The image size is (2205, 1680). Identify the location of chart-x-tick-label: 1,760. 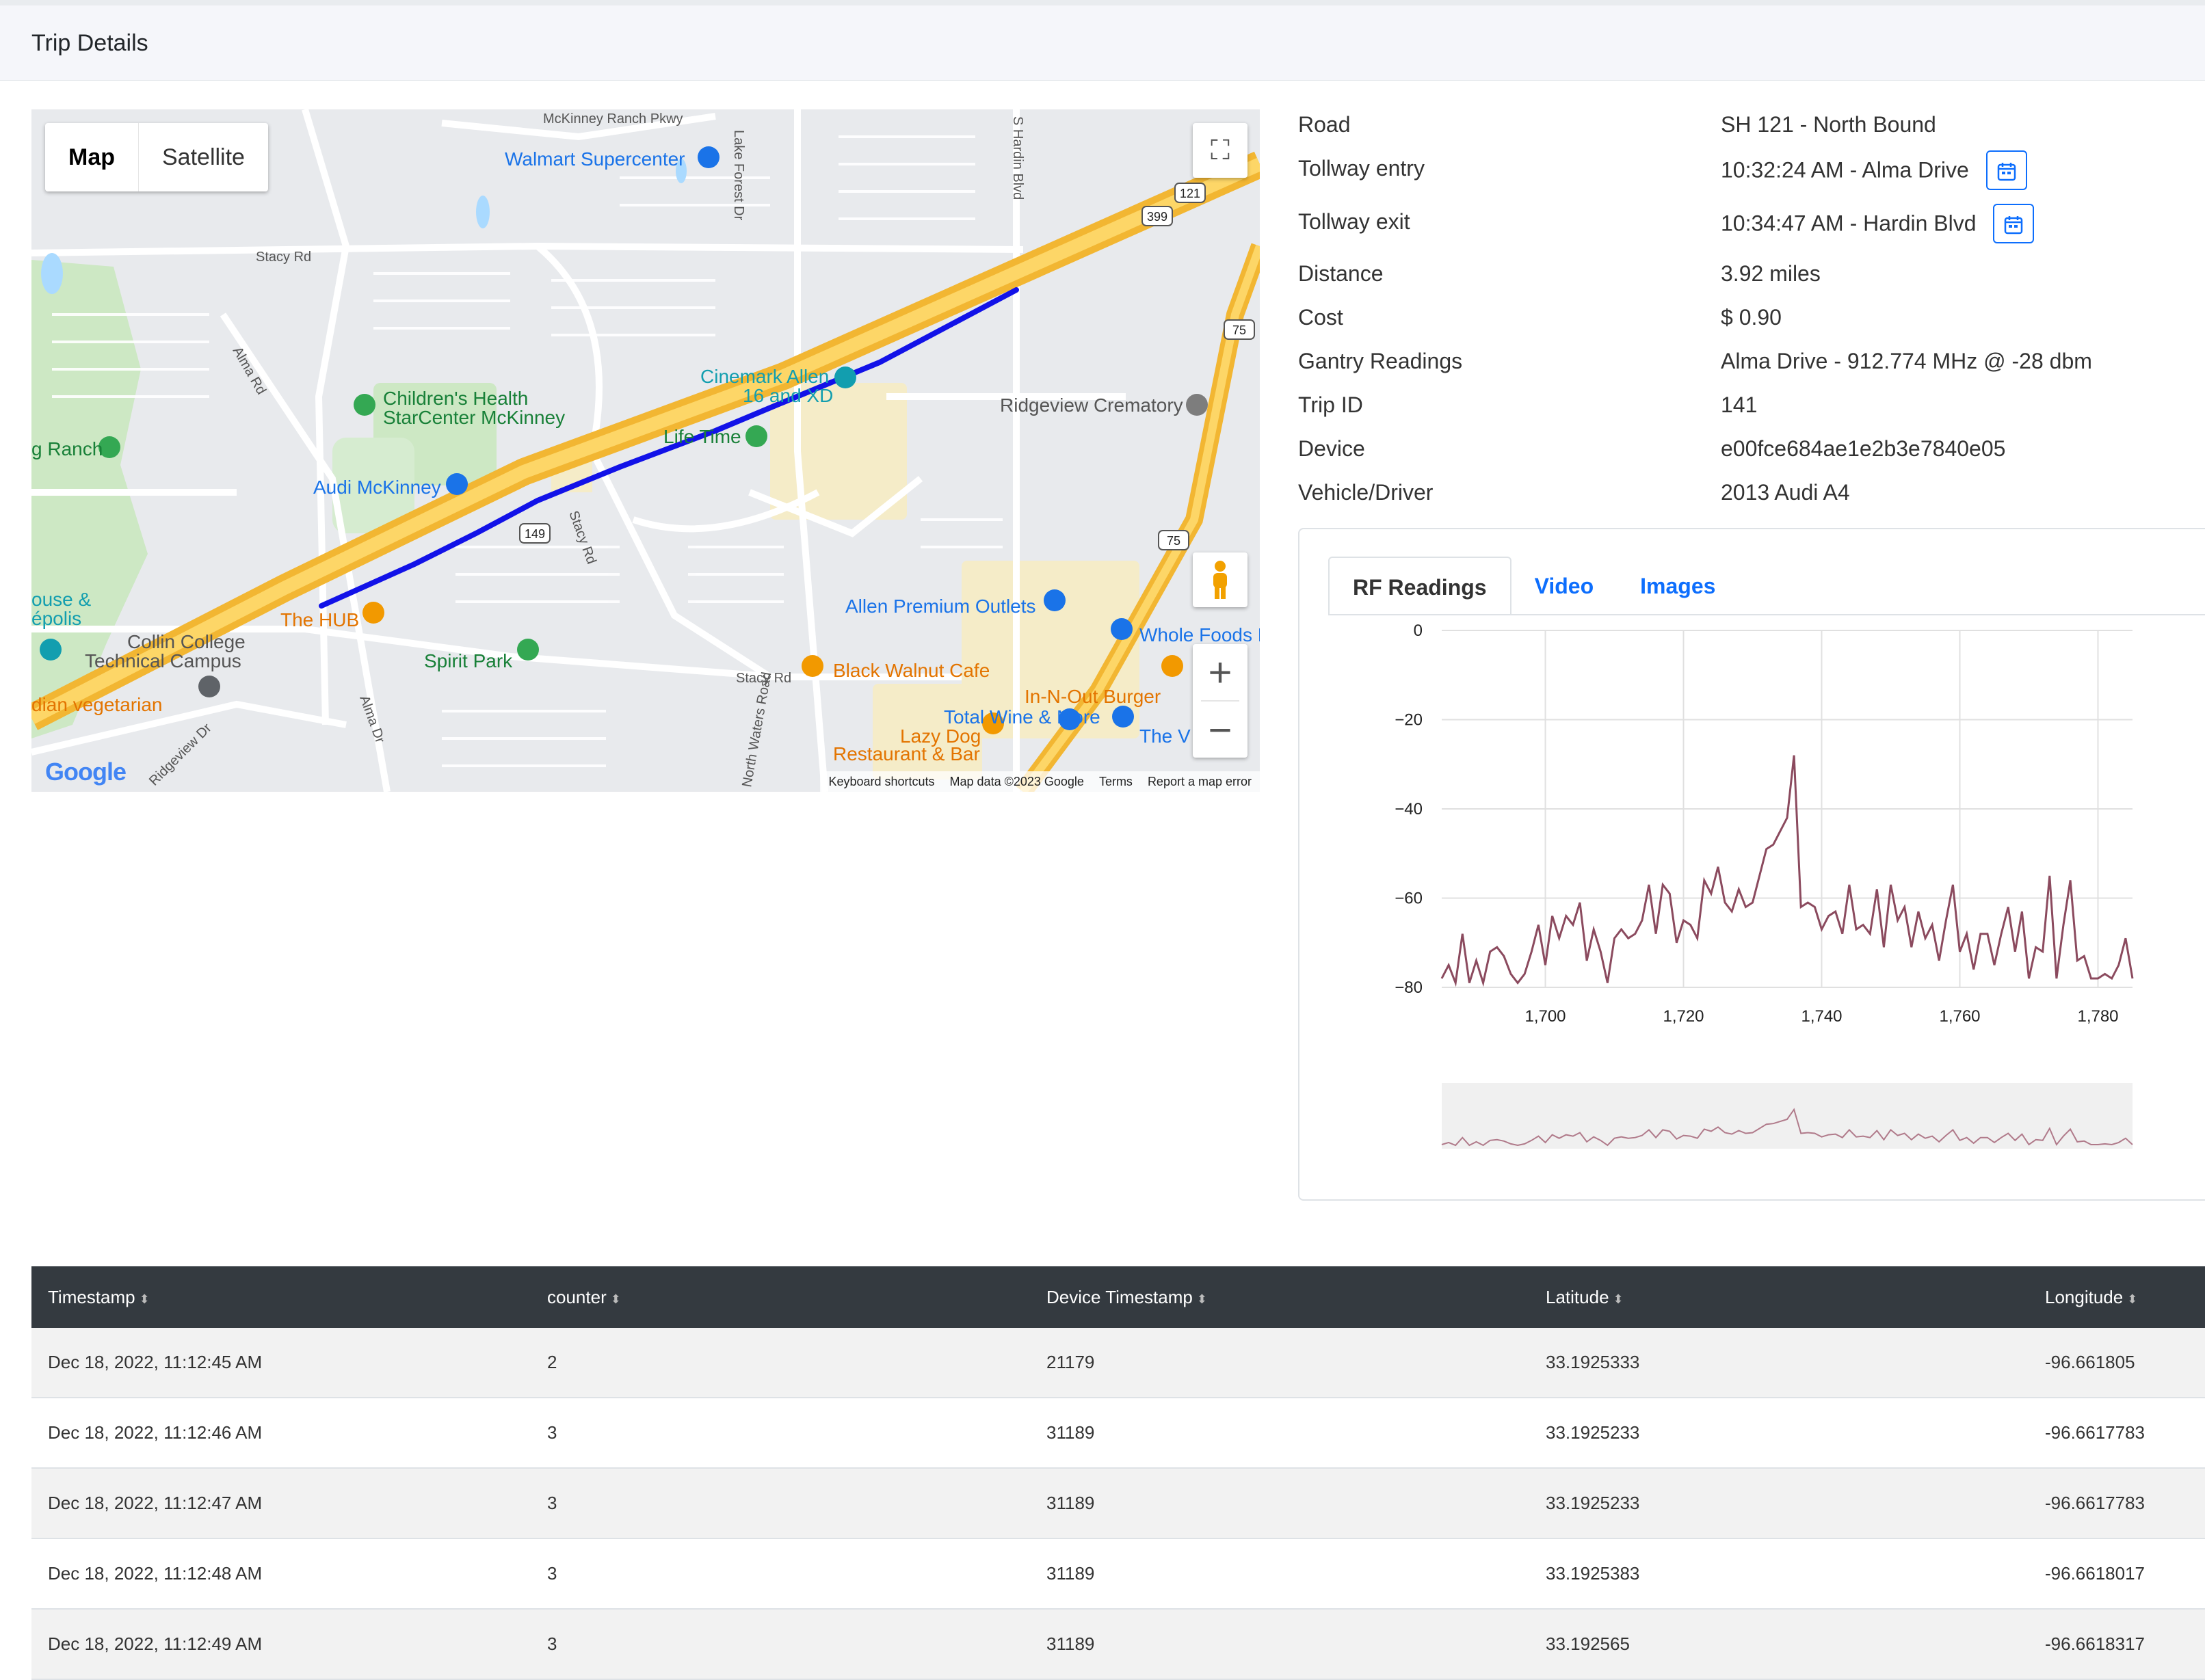
(1959, 1016).